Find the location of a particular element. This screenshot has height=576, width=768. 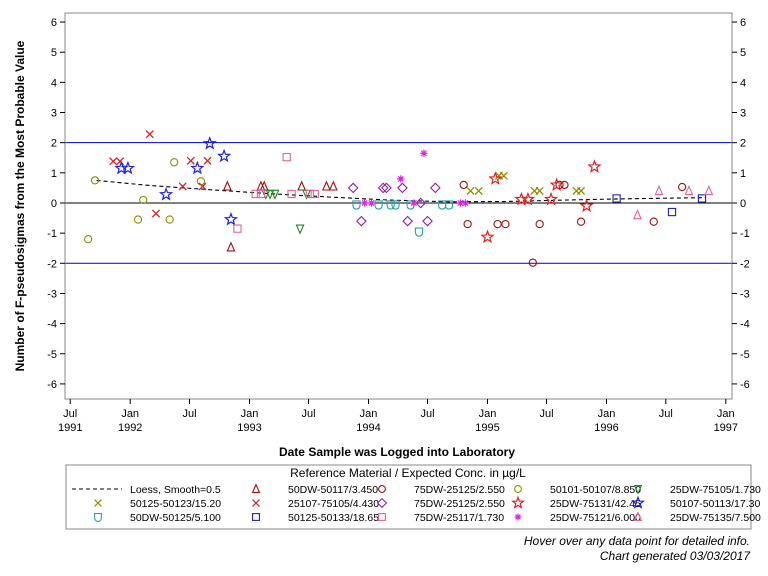

y-tick-label-right: 5 is located at coordinates (743, 53).